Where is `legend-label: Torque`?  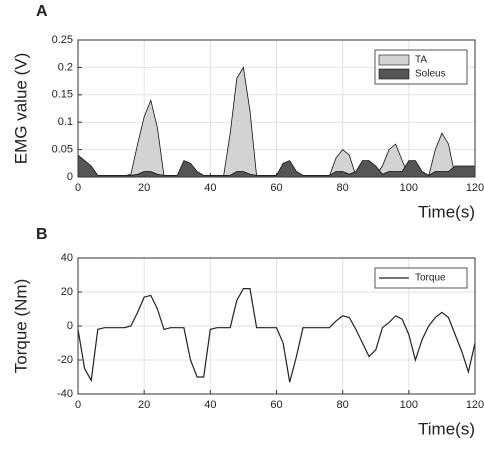
legend-label: Torque is located at coordinates (430, 278).